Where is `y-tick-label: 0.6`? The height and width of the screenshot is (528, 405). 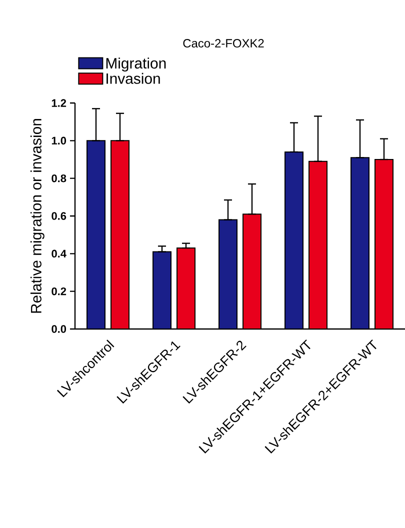
y-tick-label: 0.6 is located at coordinates (59, 216).